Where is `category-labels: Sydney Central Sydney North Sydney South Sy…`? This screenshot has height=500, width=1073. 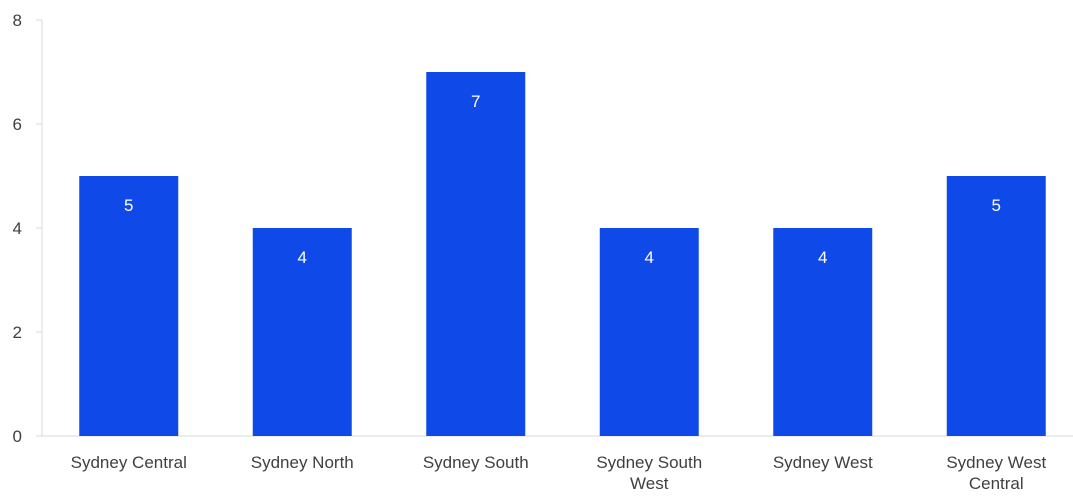
category-labels: Sydney Central Sydney North Sydney South Sy… is located at coordinates (559, 473).